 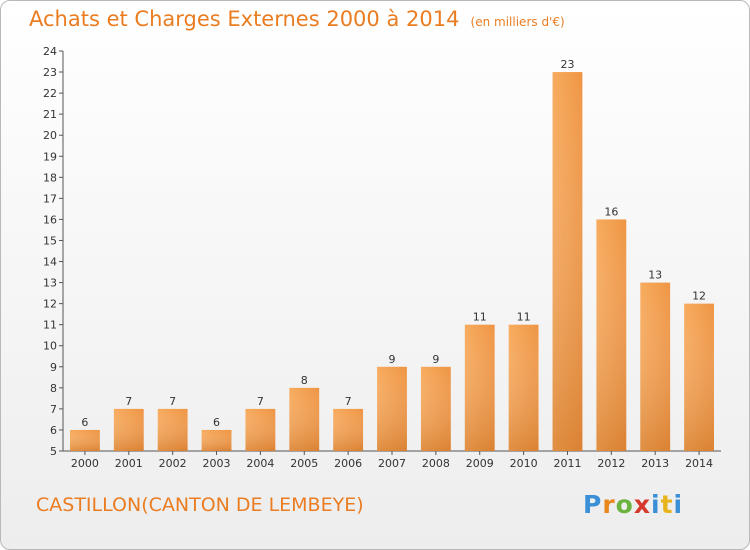 I want to click on y-tick-label: 18, so click(x=50, y=177).